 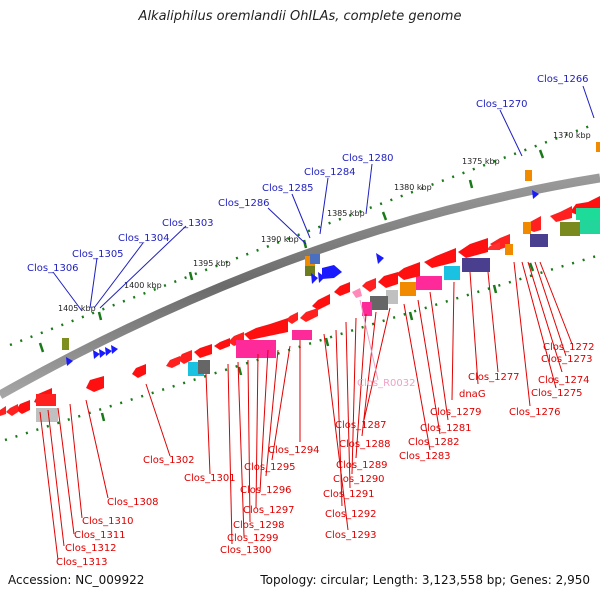 What do you see at coordinates (481, 161) in the screenshot?
I see `scale-label: 1375 kbp` at bounding box center [481, 161].